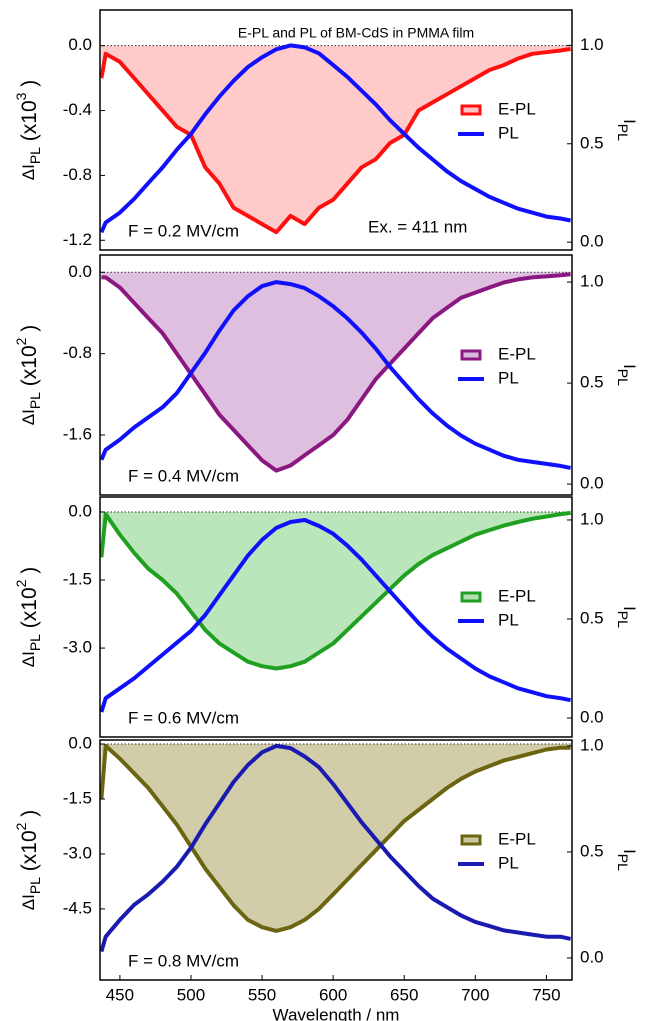 This screenshot has height=1021, width=652. I want to click on x-axis-title: Wavelength / nm, so click(336, 1013).